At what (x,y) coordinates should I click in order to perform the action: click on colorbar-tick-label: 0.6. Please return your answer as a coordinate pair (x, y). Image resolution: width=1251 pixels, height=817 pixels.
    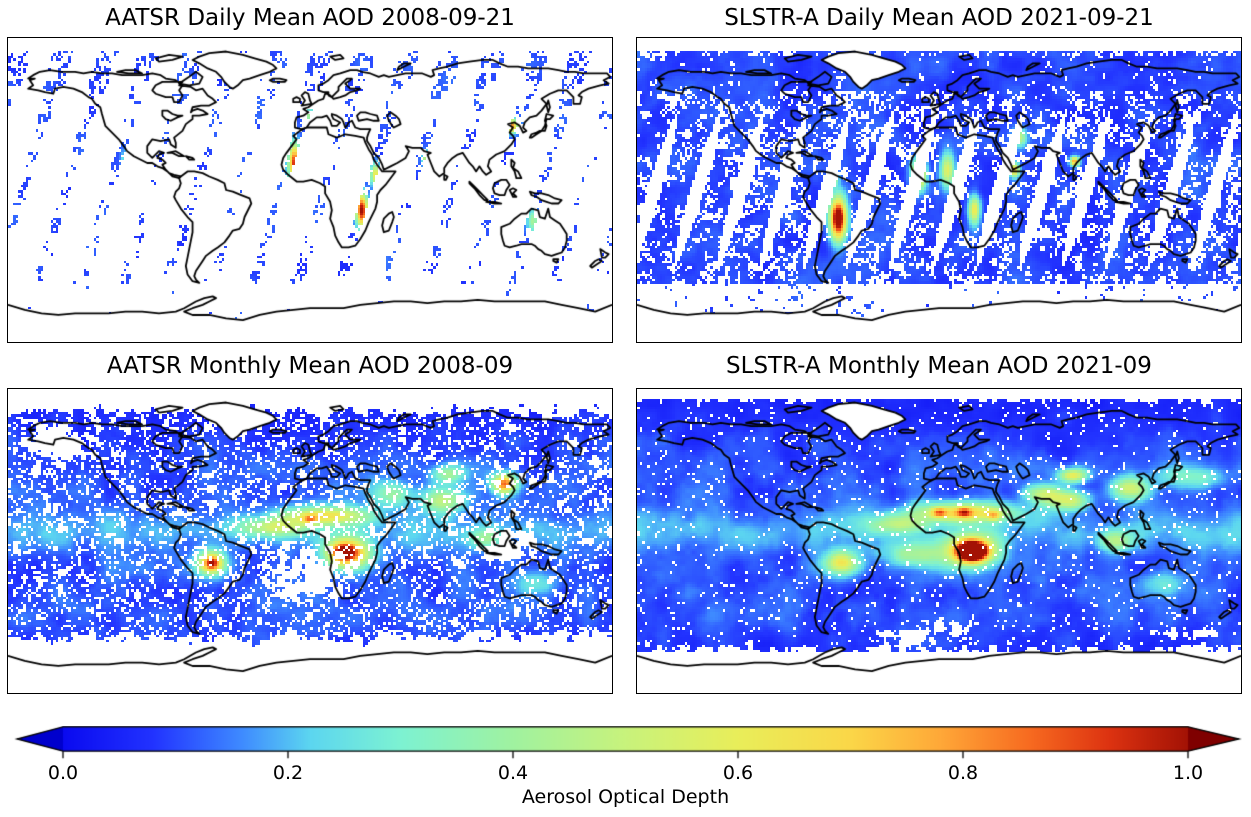
    Looking at the image, I should click on (738, 773).